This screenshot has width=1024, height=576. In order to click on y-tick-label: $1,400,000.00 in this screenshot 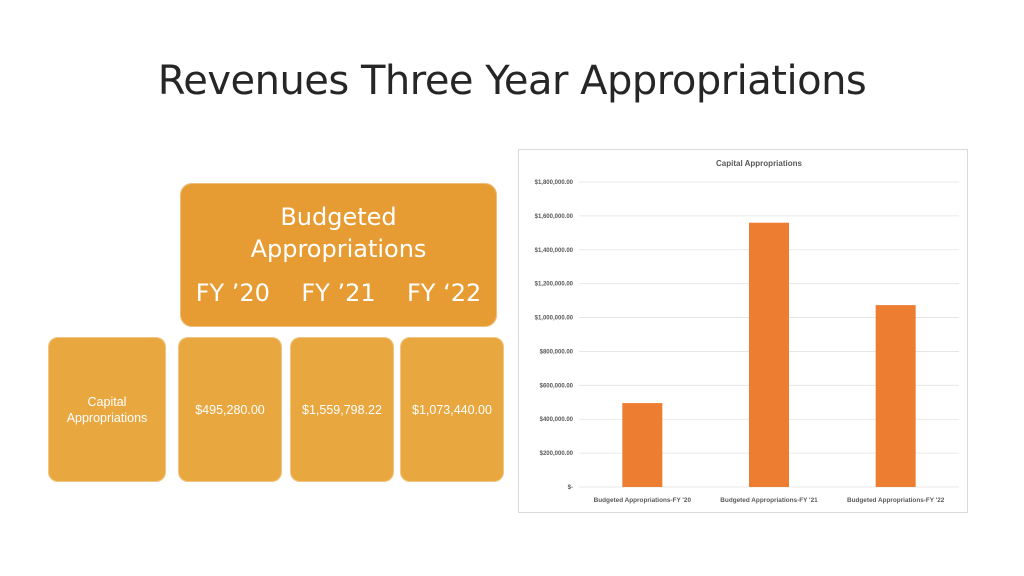, I will do `click(554, 251)`.